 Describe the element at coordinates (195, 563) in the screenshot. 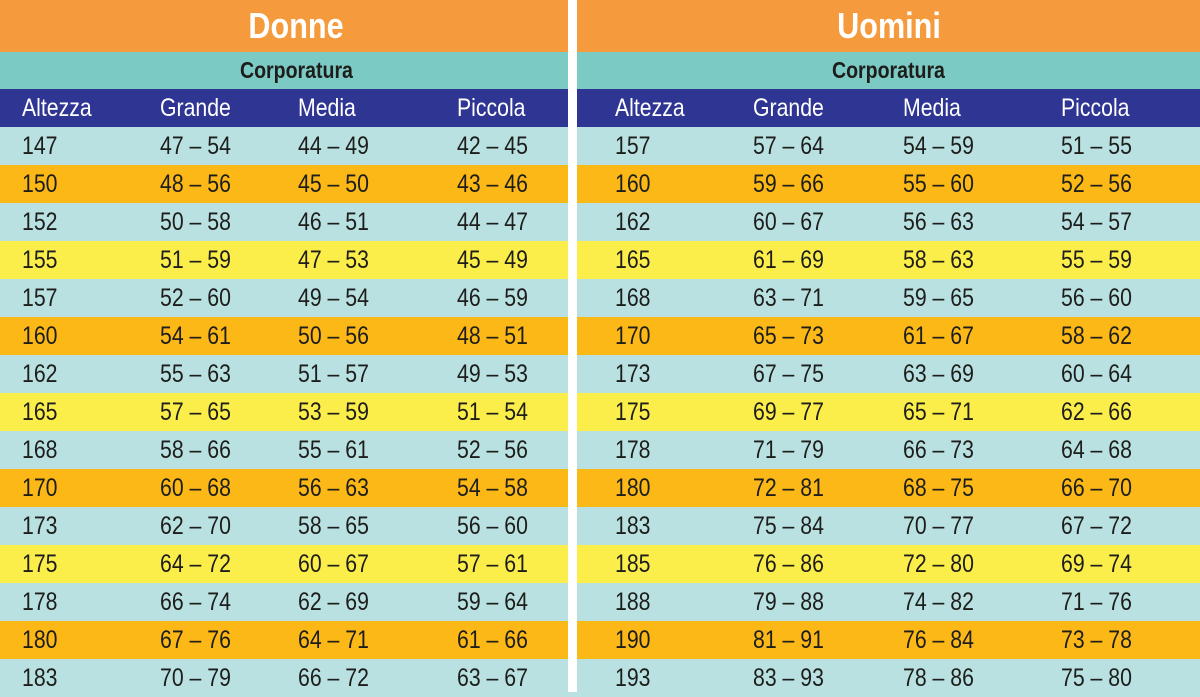

I see `table-cell: 64 – 72` at that location.